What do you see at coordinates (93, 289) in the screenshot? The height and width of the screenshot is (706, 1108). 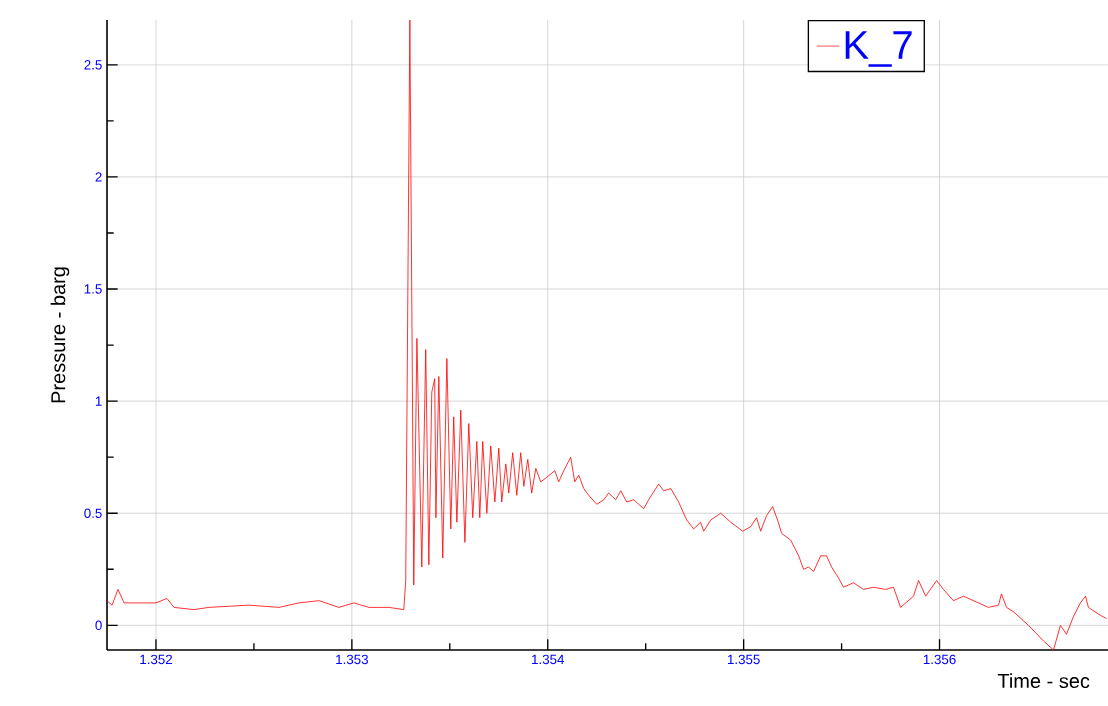 I see `y-tick-label: 1.5` at bounding box center [93, 289].